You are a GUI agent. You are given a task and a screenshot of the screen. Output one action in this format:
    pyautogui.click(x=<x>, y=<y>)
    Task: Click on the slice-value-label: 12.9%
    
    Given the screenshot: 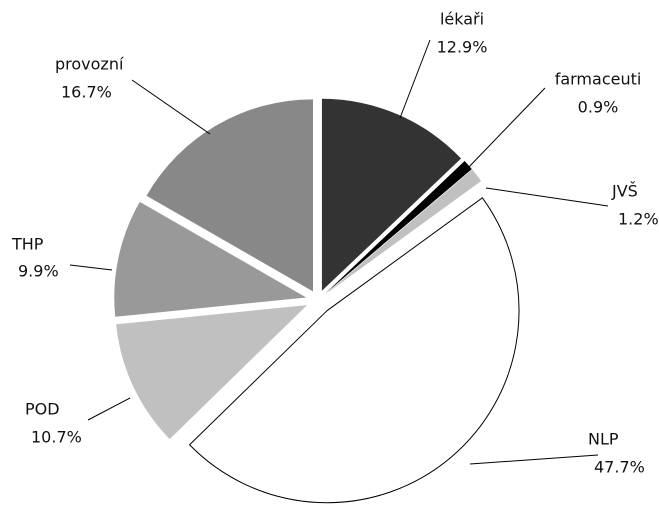 What is the action you would take?
    pyautogui.click(x=462, y=47)
    